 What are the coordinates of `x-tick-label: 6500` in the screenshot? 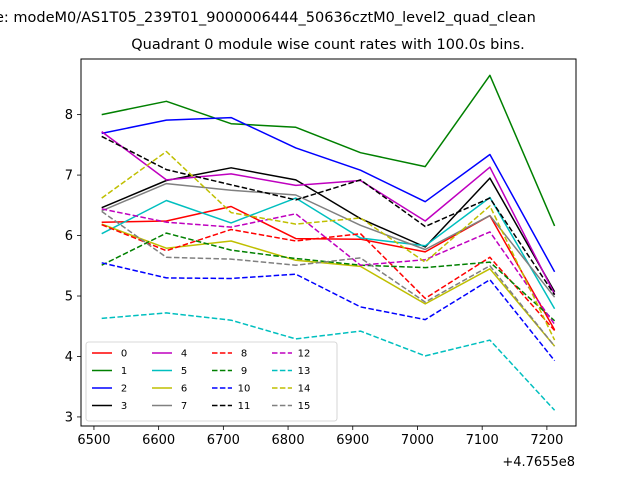 It's located at (93, 440).